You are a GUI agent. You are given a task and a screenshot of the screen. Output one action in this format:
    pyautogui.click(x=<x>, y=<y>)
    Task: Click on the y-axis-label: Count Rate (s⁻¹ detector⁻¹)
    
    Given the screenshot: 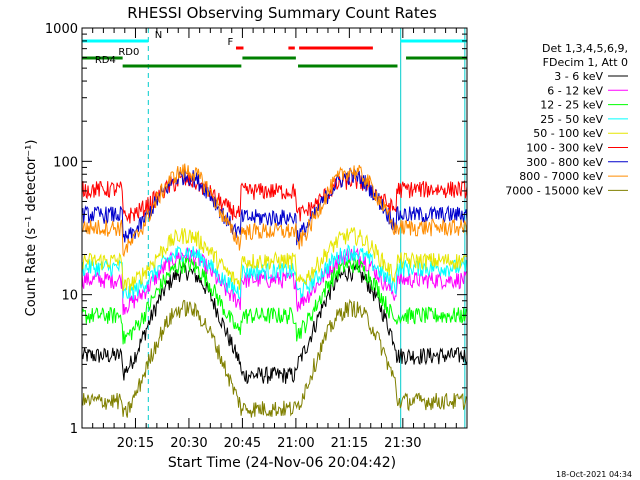 What is the action you would take?
    pyautogui.click(x=31, y=228)
    